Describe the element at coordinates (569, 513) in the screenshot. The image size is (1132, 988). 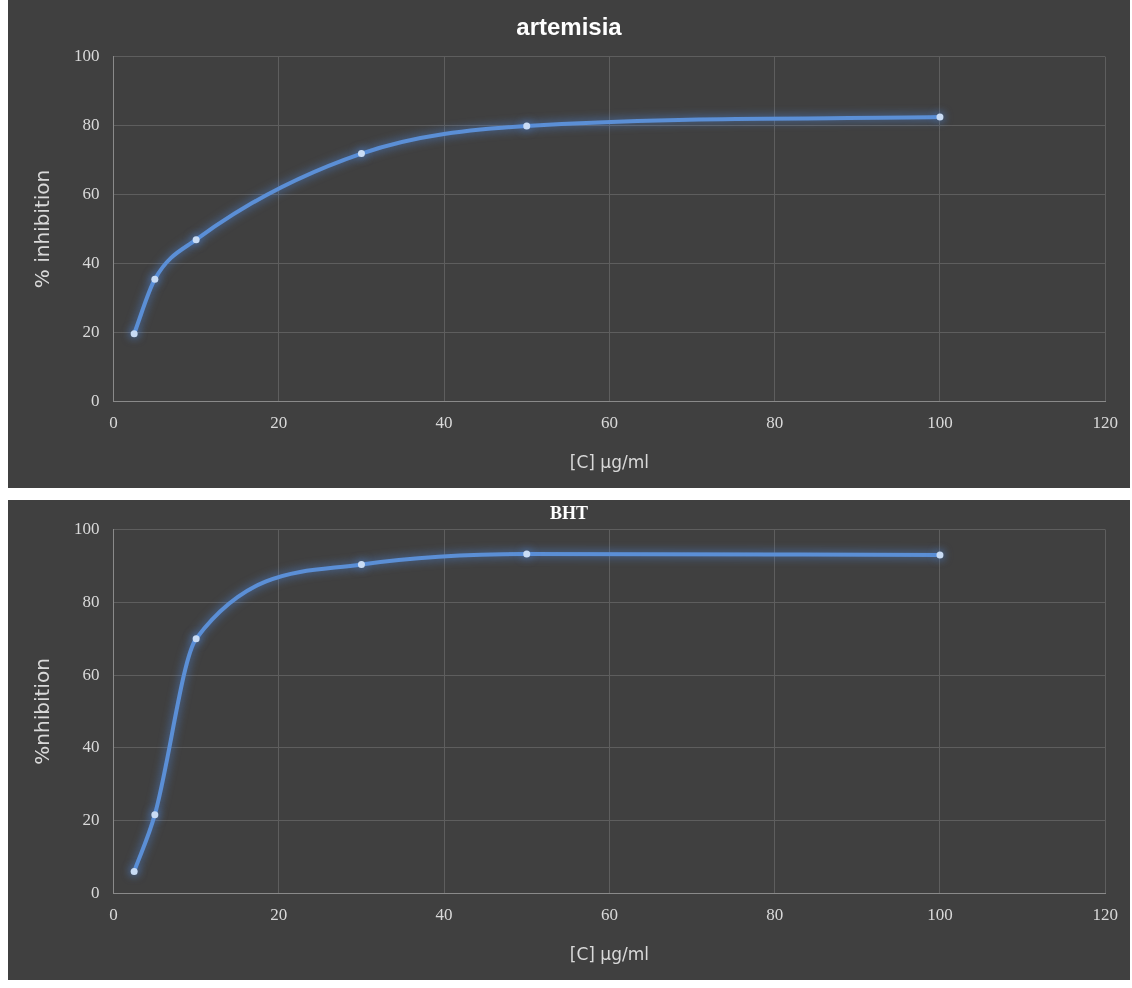
I see `chart-title: BHT` at that location.